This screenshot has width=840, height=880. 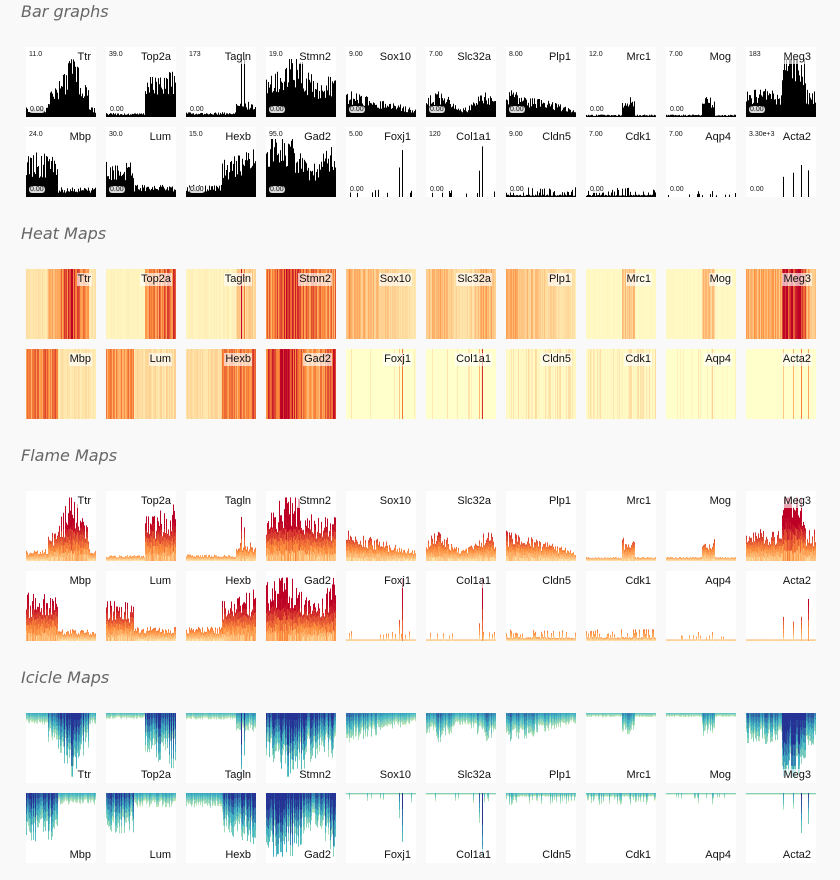 I want to click on heat-tile-mog: Mog, so click(x=701, y=304).